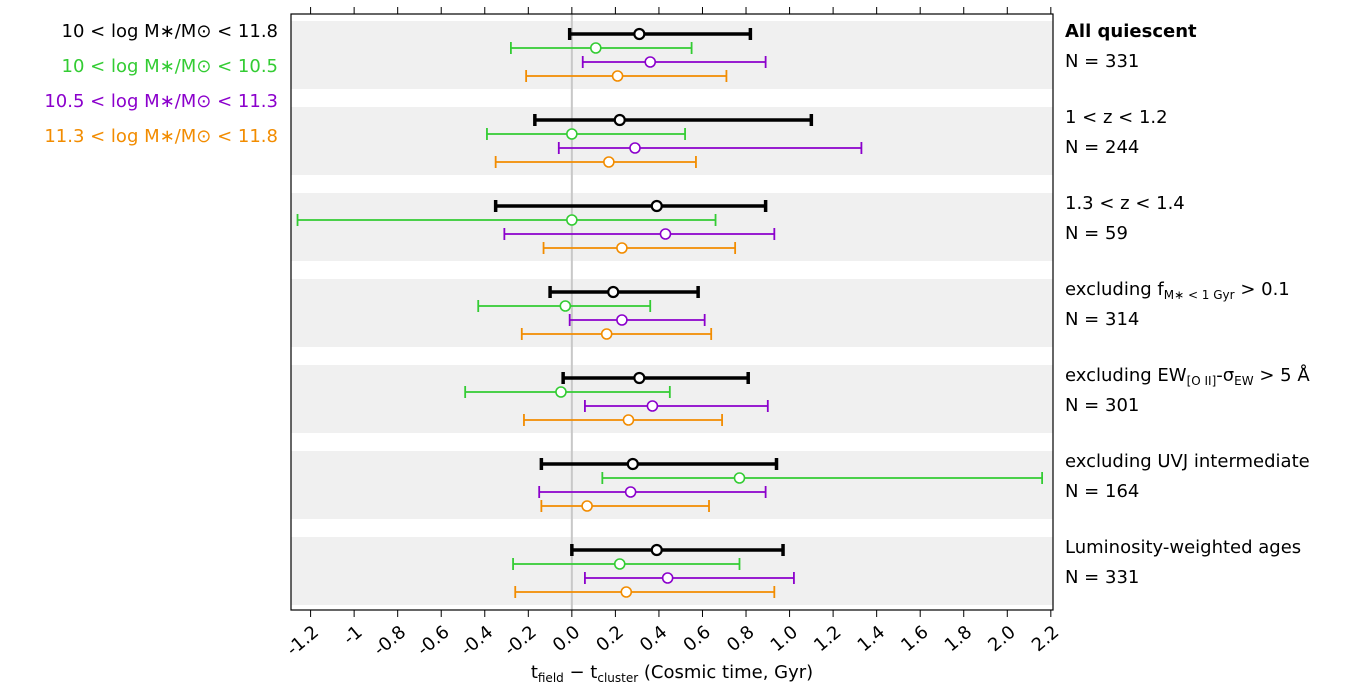 The height and width of the screenshot is (685, 1363). What do you see at coordinates (871, 639) in the screenshot?
I see `x-tick-label: 1.4` at bounding box center [871, 639].